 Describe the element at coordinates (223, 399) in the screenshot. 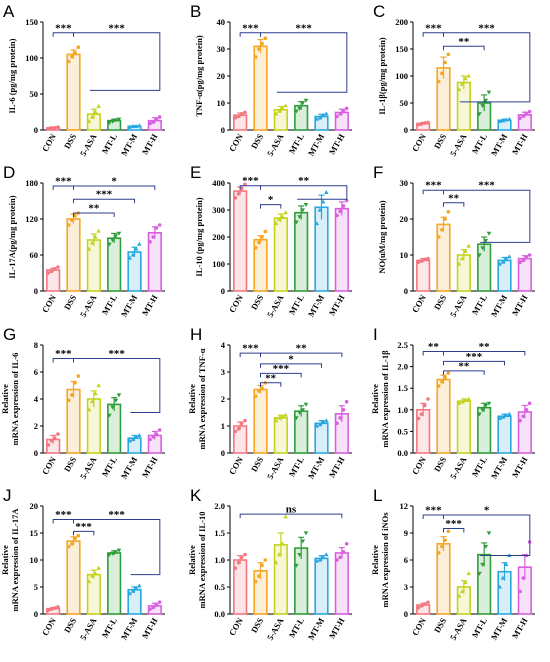

I see `y-tick-label: 2` at that location.